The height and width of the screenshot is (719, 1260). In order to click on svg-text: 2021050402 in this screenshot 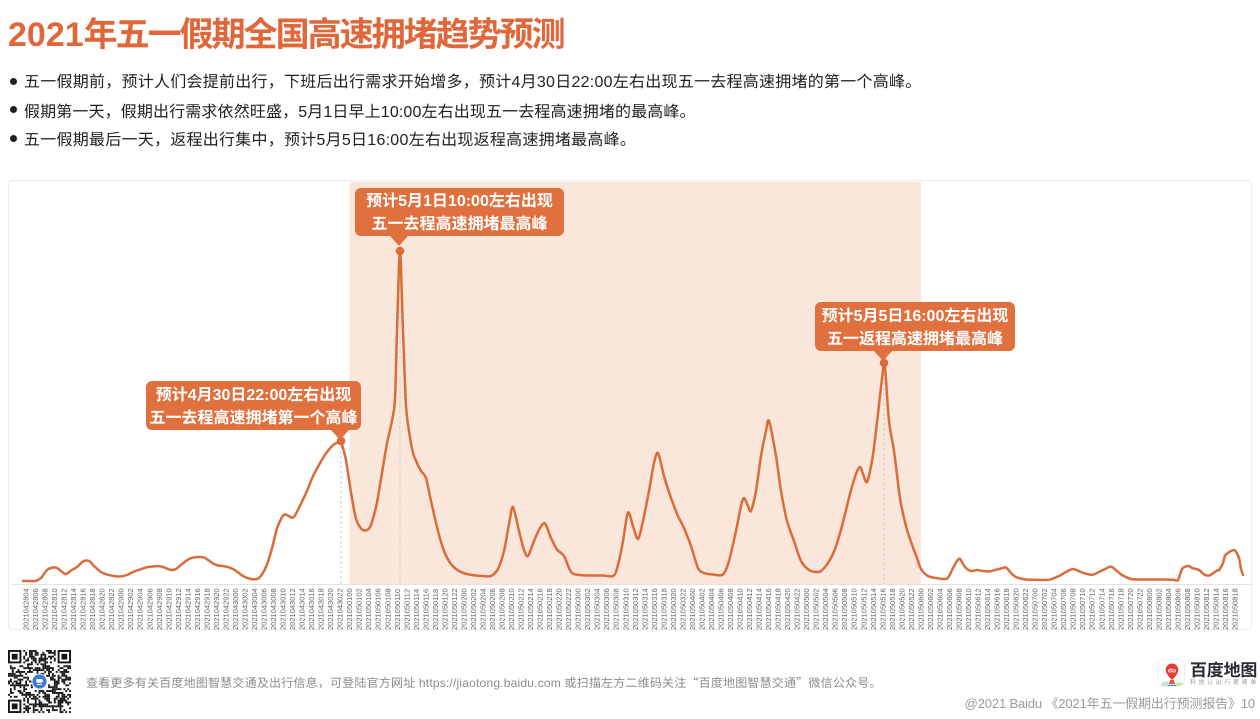, I will do `click(701, 609)`.